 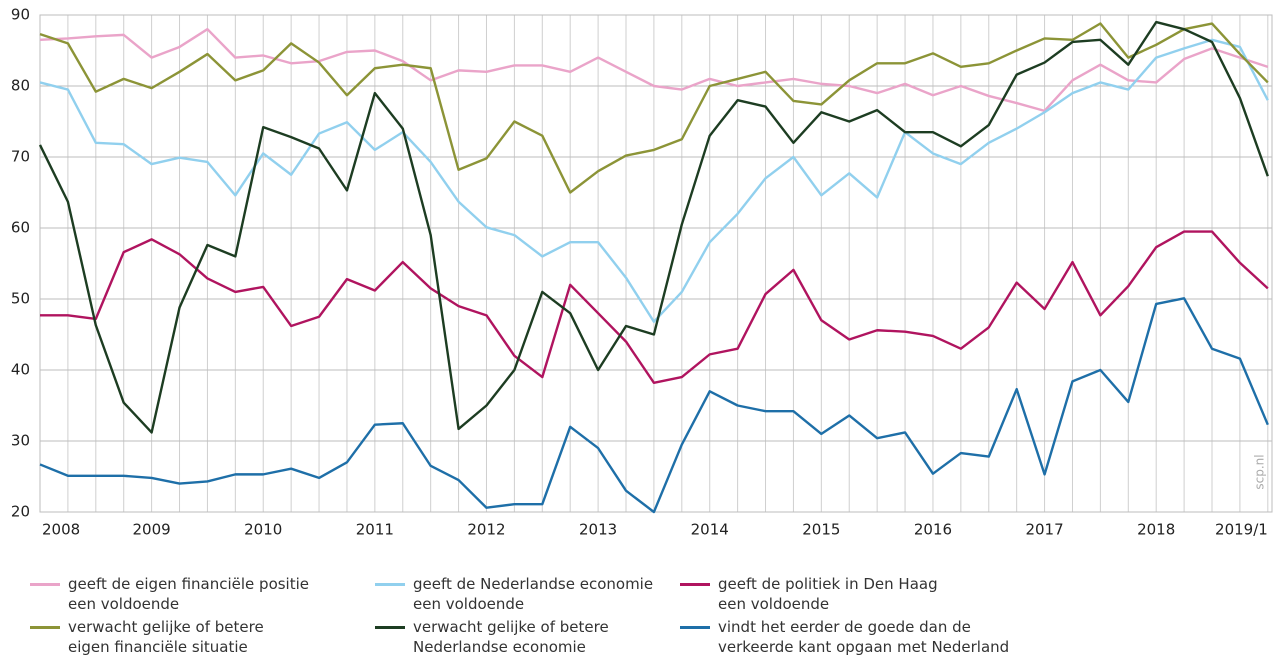 I want to click on x-tick-label: 2018, so click(x=1156, y=530).